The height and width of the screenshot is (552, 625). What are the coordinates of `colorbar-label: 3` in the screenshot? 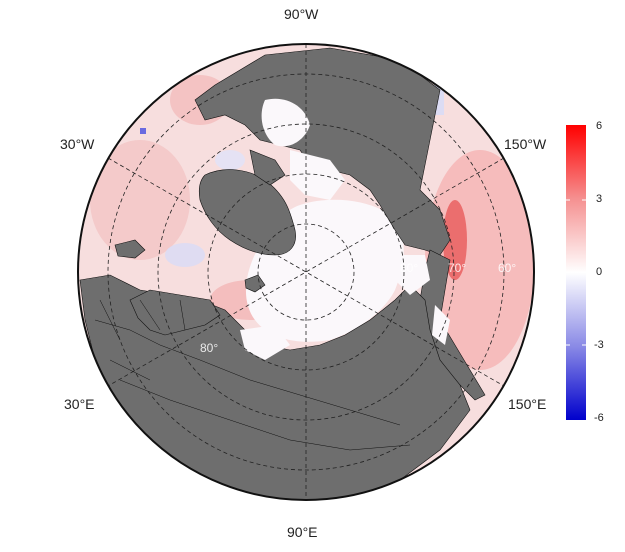 It's located at (599, 199).